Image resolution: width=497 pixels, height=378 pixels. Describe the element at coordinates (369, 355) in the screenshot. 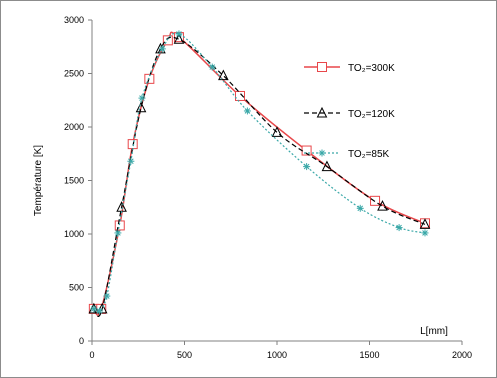

I see `x-tick-label: 1500` at that location.